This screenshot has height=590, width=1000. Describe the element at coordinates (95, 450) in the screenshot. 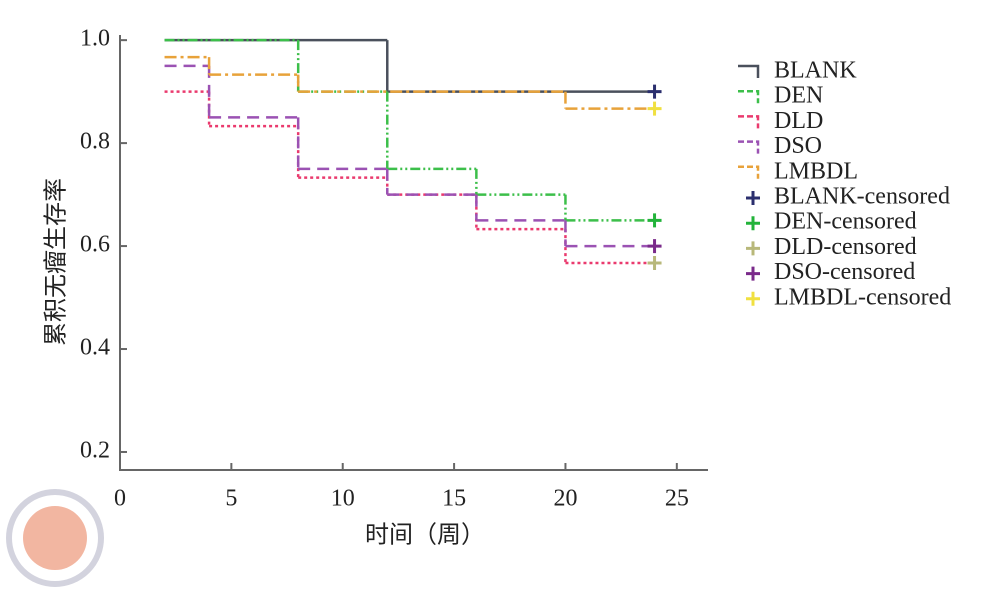

I see `y-tick-label: 0.2` at that location.